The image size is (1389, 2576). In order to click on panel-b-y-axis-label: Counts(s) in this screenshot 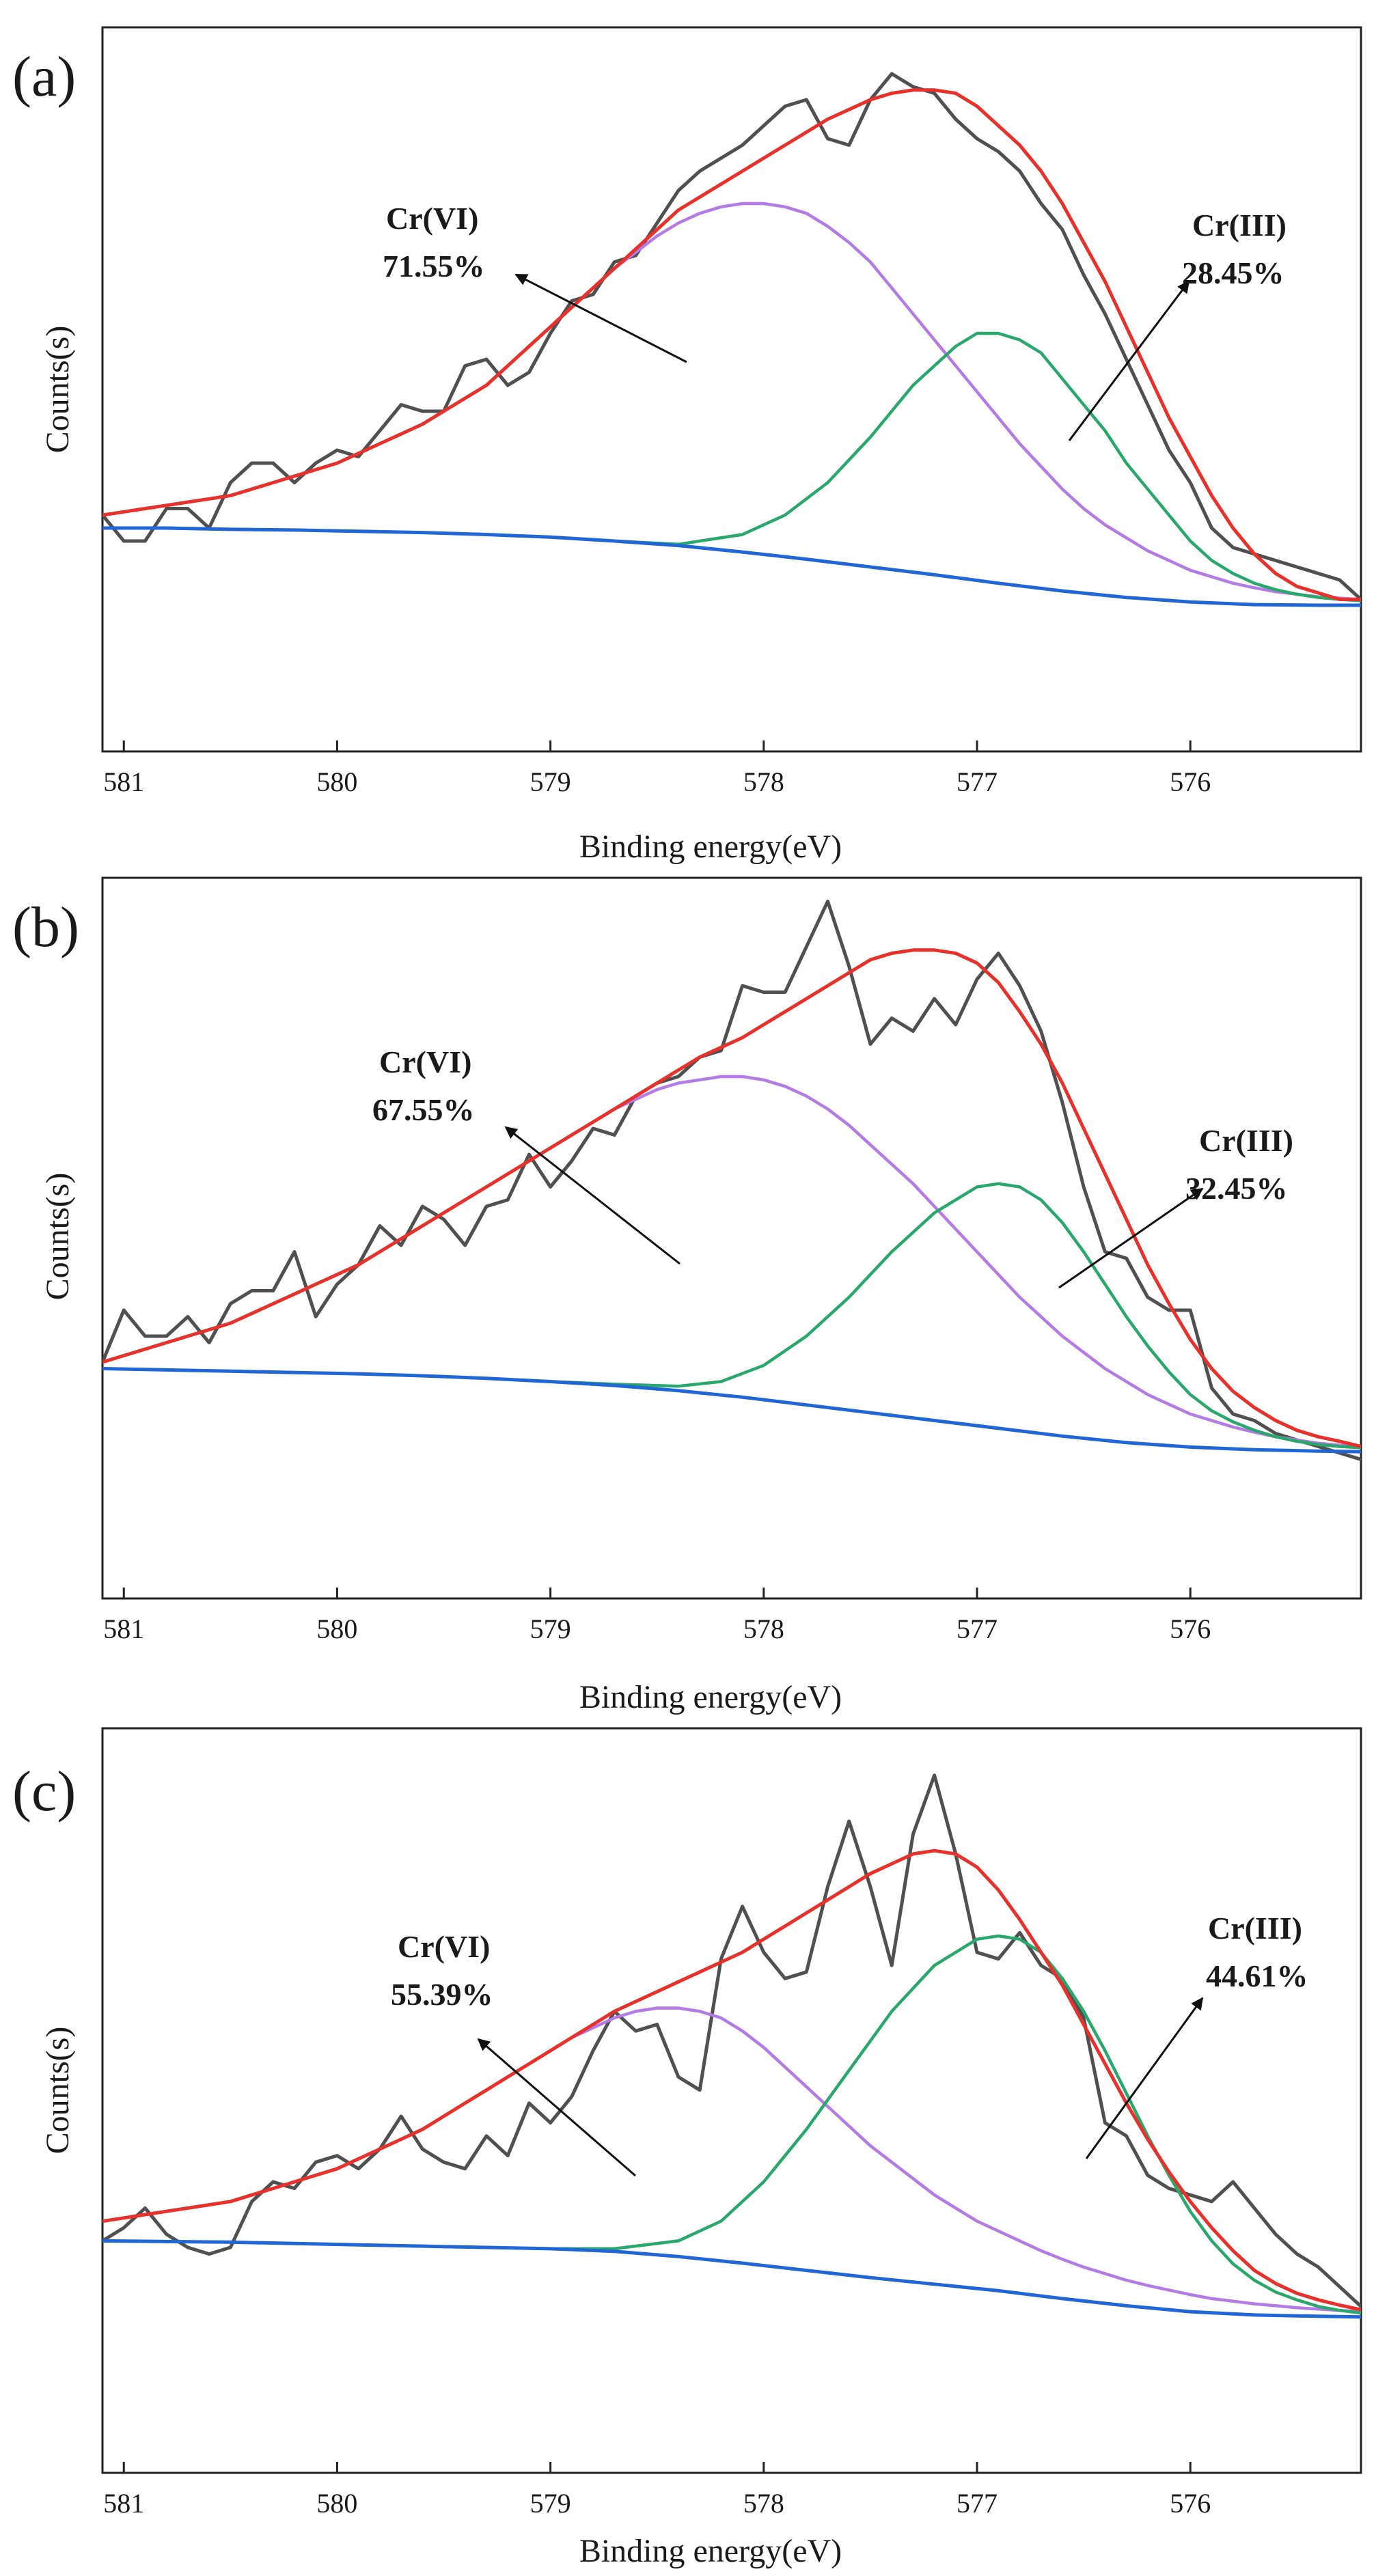, I will do `click(58, 1237)`.